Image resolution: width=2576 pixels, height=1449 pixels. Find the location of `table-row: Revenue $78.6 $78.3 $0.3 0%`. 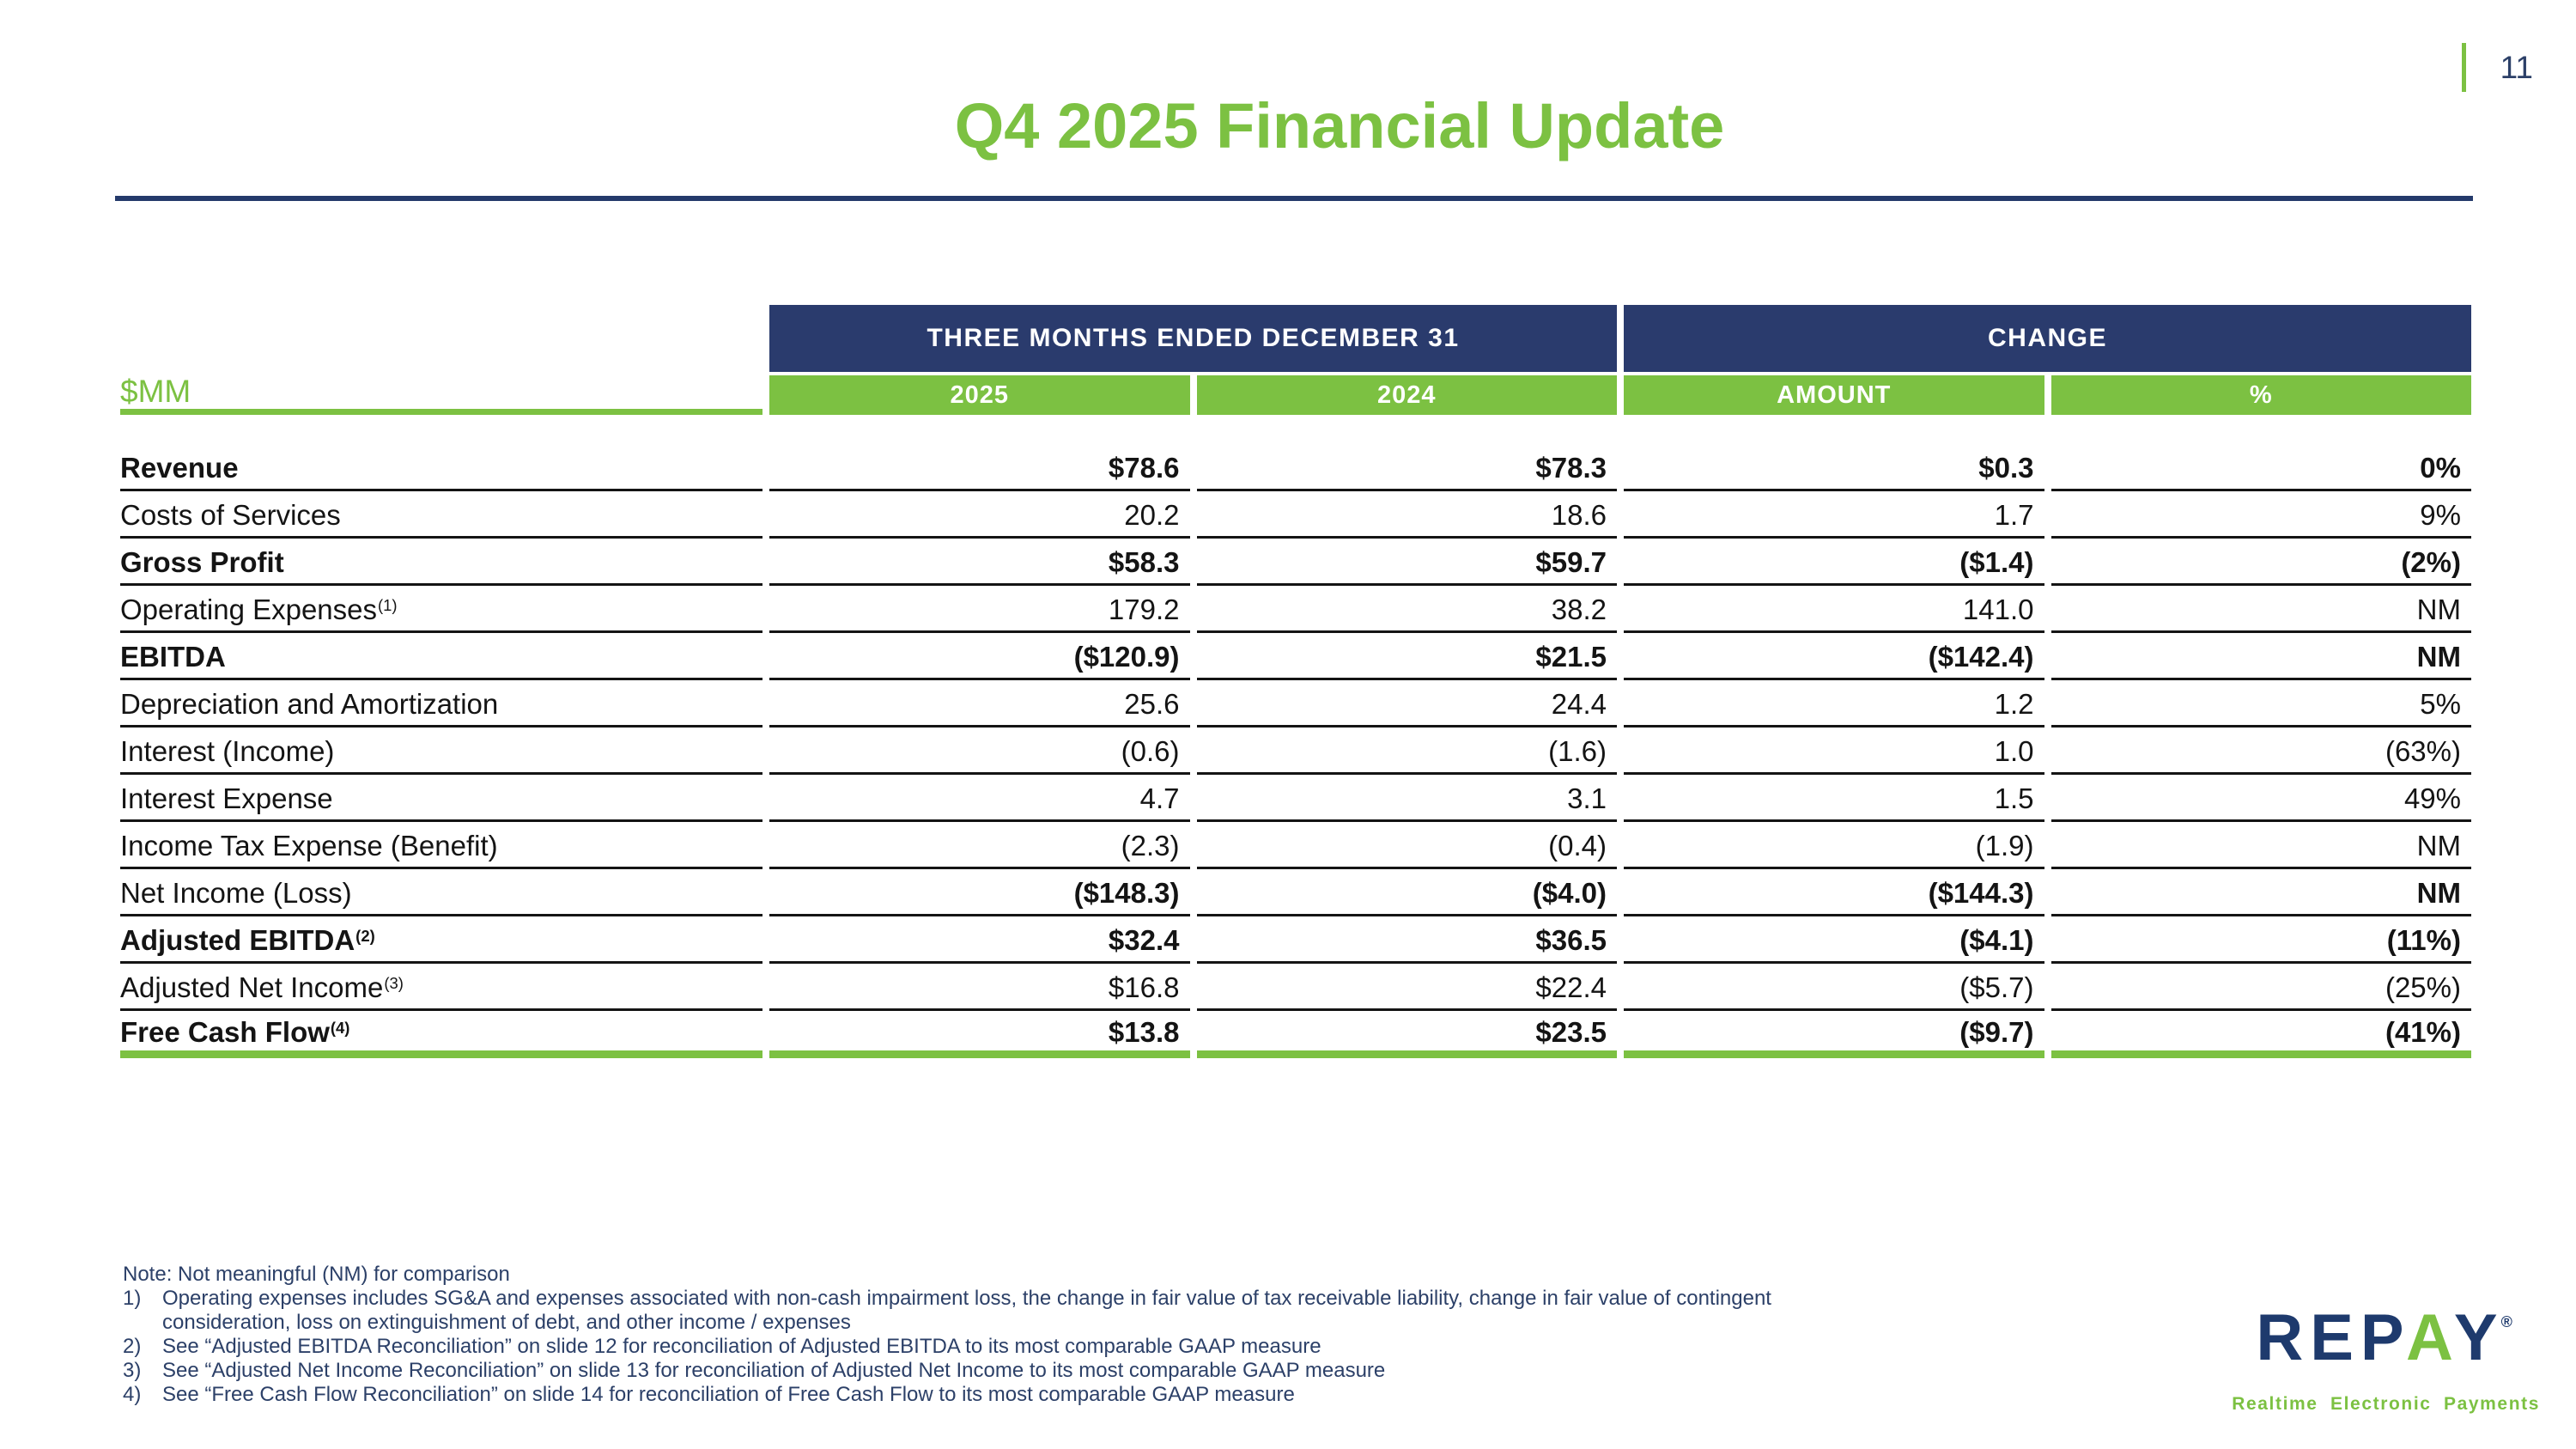

table-row: Revenue $78.6 $78.3 $0.3 0% is located at coordinates (1295, 467).